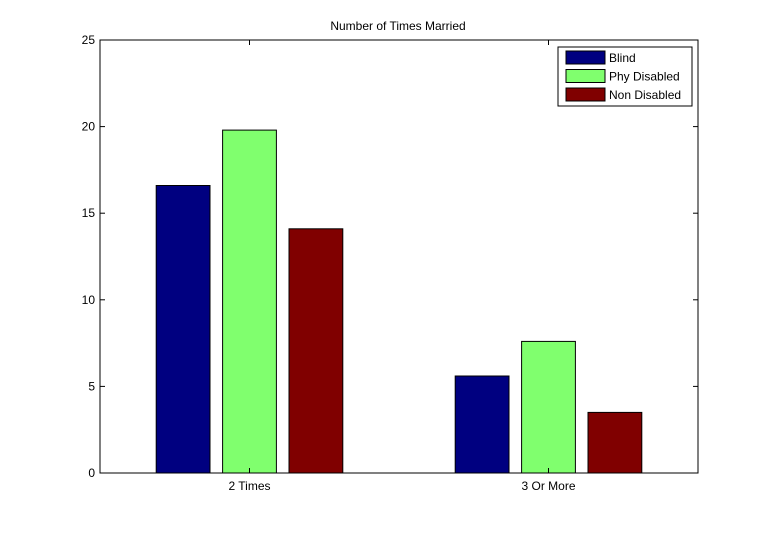 This screenshot has width=771, height=537. I want to click on bar-non-disabled-3-or-more, so click(615, 442).